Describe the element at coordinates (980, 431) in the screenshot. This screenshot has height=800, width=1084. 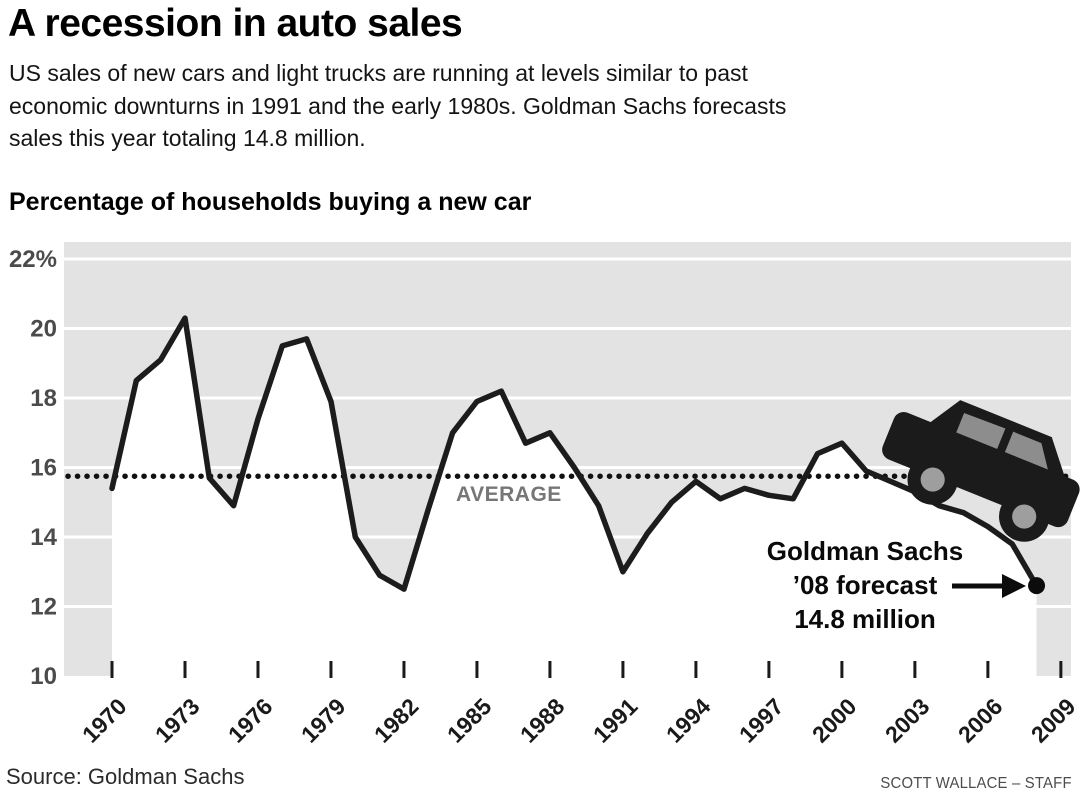
I see `car-window-rear` at that location.